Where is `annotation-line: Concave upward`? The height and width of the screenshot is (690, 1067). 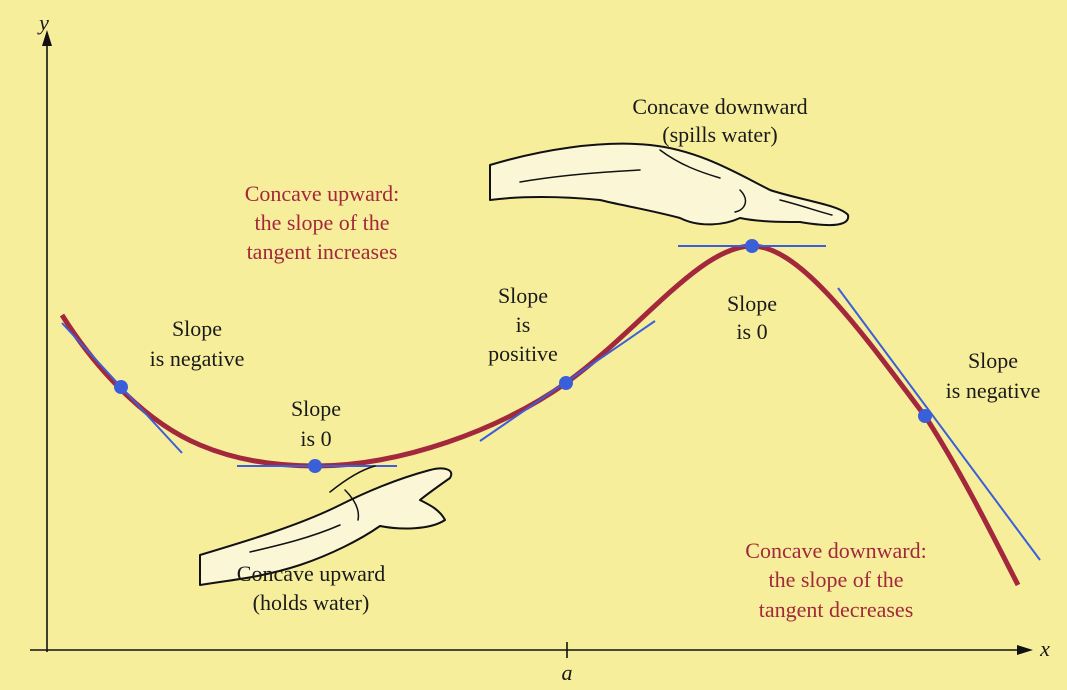 annotation-line: Concave upward is located at coordinates (311, 573).